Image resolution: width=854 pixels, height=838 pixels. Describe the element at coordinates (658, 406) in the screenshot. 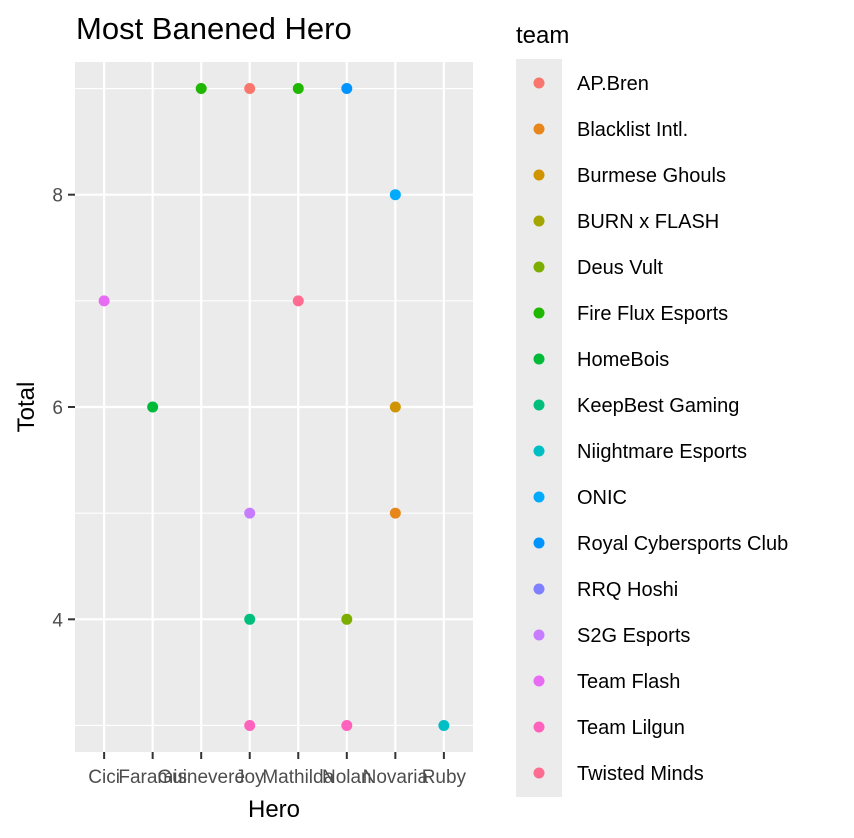

I see `legend-label: KeepBest Gaming` at that location.